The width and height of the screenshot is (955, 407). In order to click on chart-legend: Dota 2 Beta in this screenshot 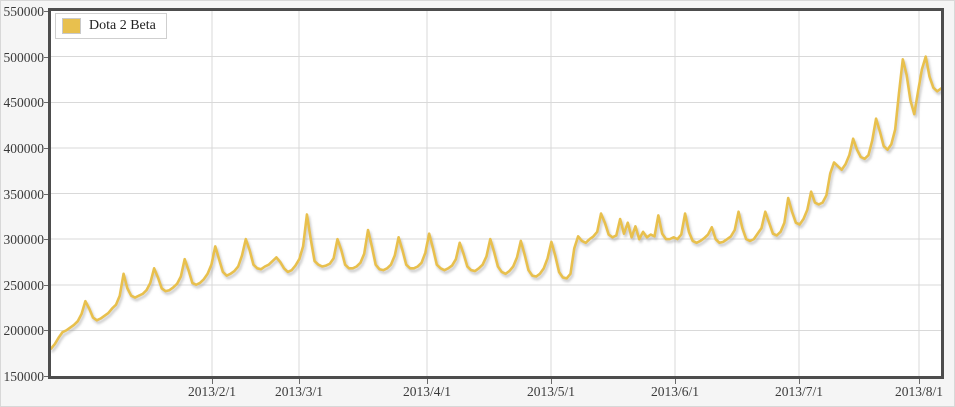, I will do `click(111, 26)`.